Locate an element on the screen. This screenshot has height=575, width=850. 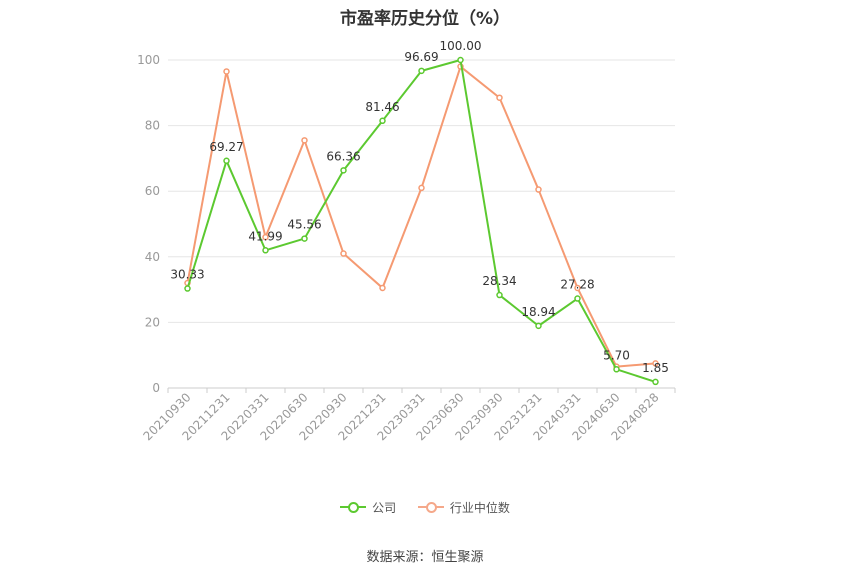
y-tick-label: 80 is located at coordinates (152, 126).